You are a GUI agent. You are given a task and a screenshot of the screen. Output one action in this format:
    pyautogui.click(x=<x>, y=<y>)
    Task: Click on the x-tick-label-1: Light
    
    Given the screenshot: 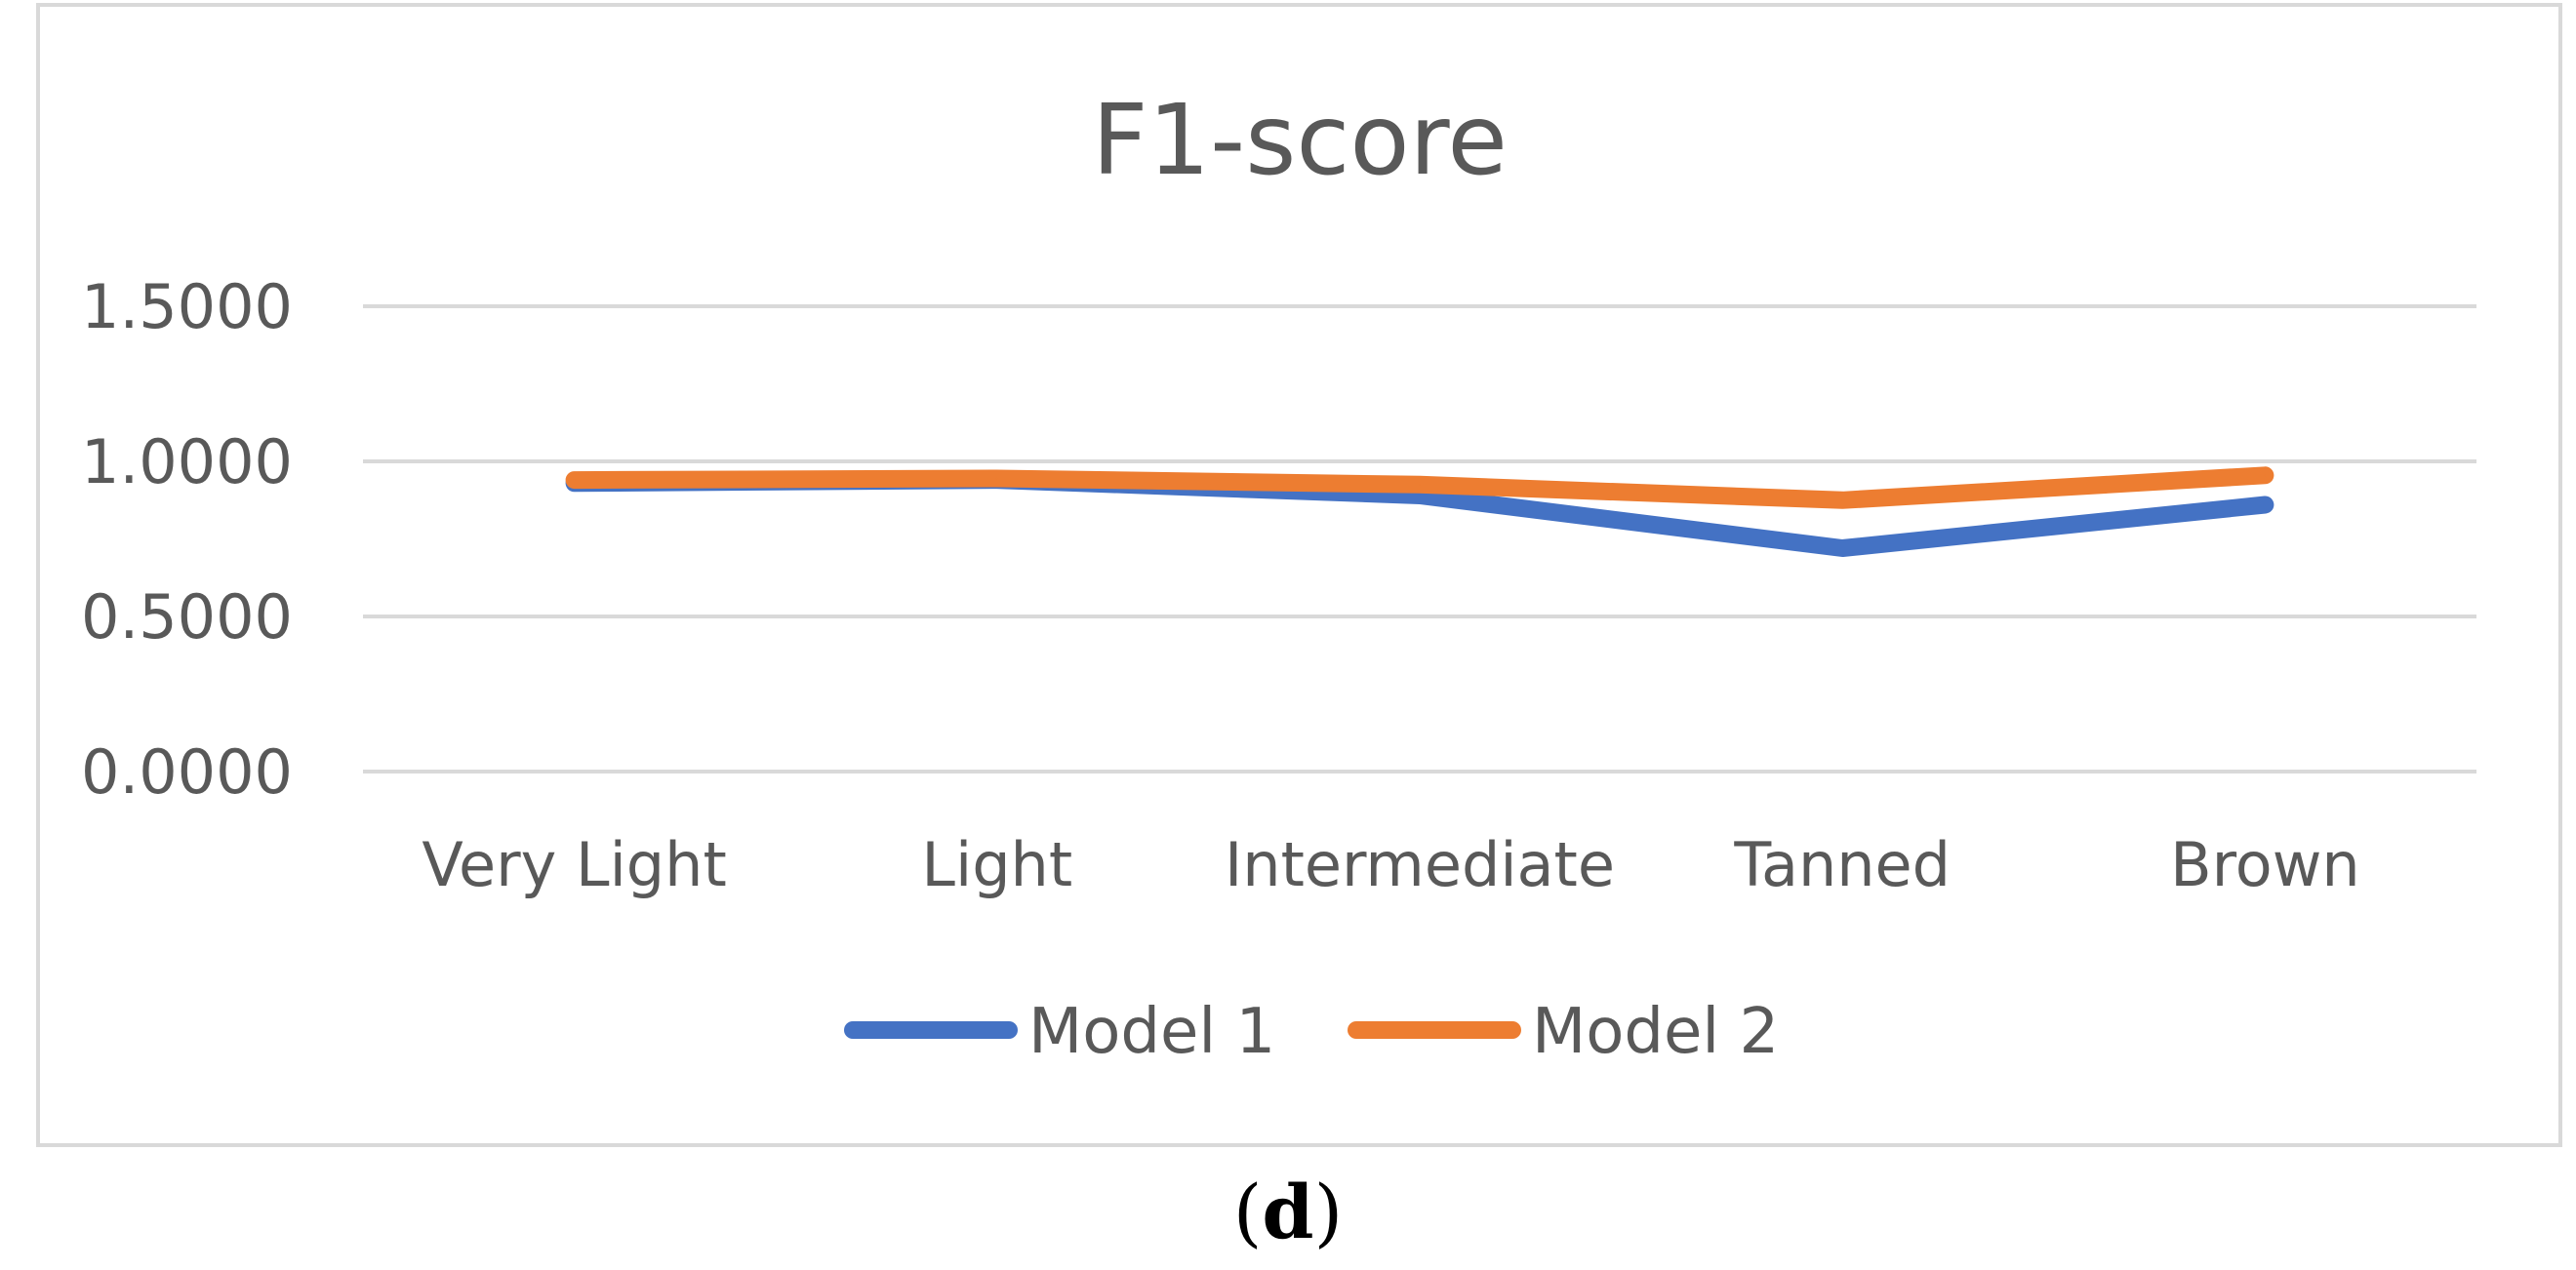 What is the action you would take?
    pyautogui.click(x=996, y=864)
    